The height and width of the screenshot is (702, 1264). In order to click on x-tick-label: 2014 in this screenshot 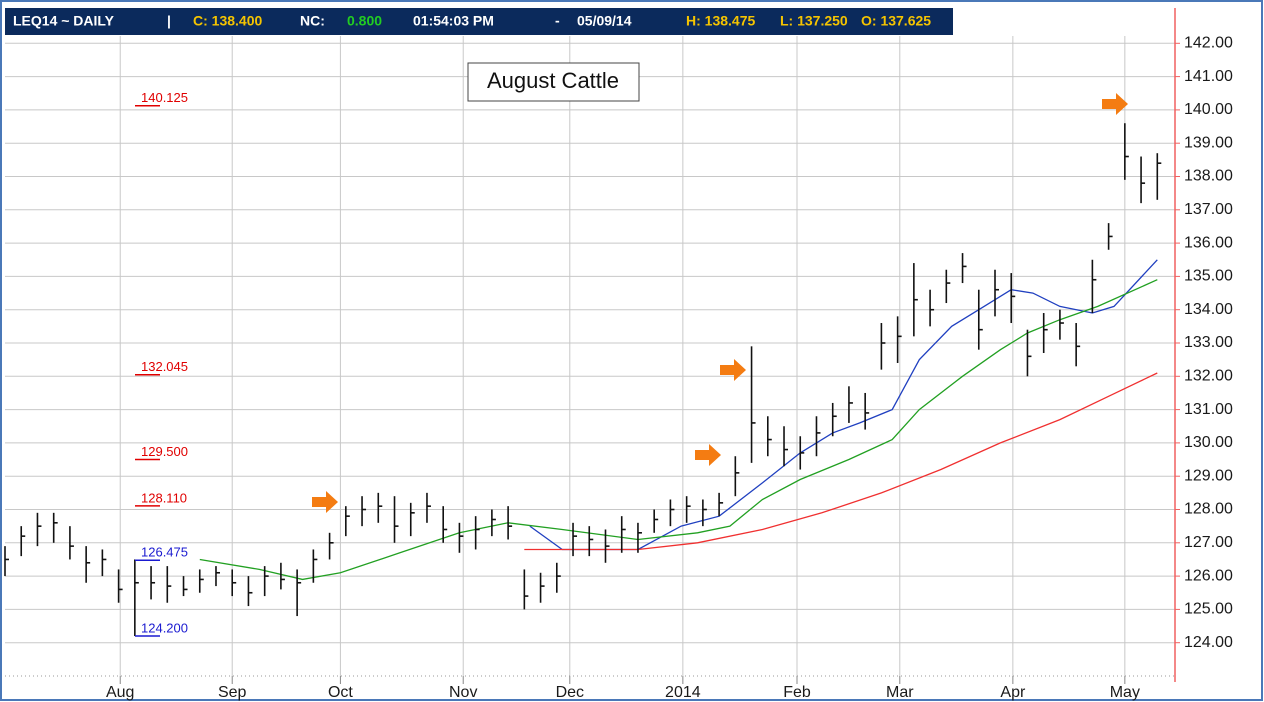, I will do `click(683, 692)`.